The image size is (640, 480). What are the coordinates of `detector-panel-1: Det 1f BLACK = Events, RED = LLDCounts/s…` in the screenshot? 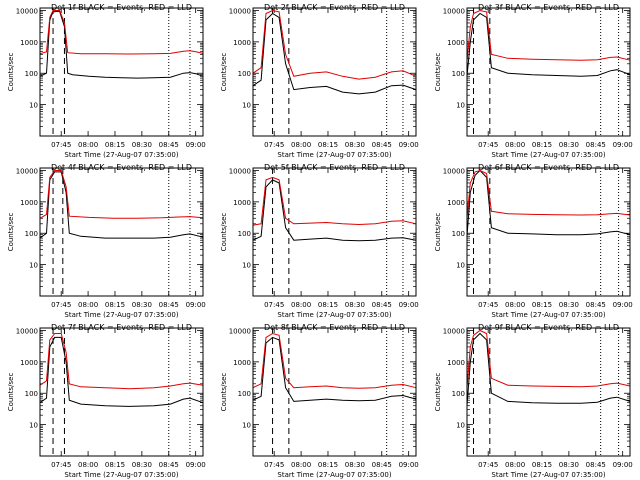 It's located at (106, 81).